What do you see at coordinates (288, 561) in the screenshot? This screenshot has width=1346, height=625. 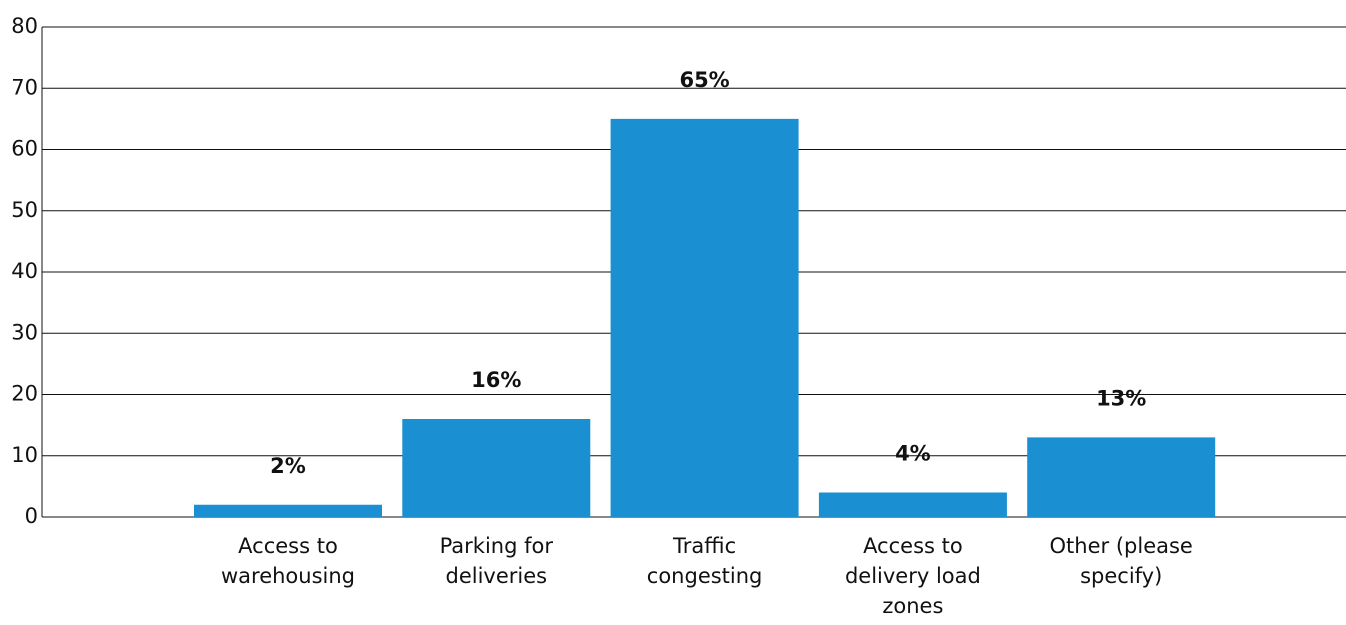 I see `x-tick-label: Access to warehousing` at bounding box center [288, 561].